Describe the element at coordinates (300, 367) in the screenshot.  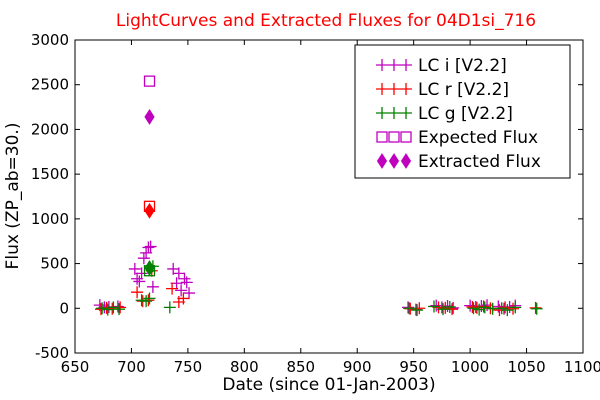
I see `x-tick-label: 850` at that location.